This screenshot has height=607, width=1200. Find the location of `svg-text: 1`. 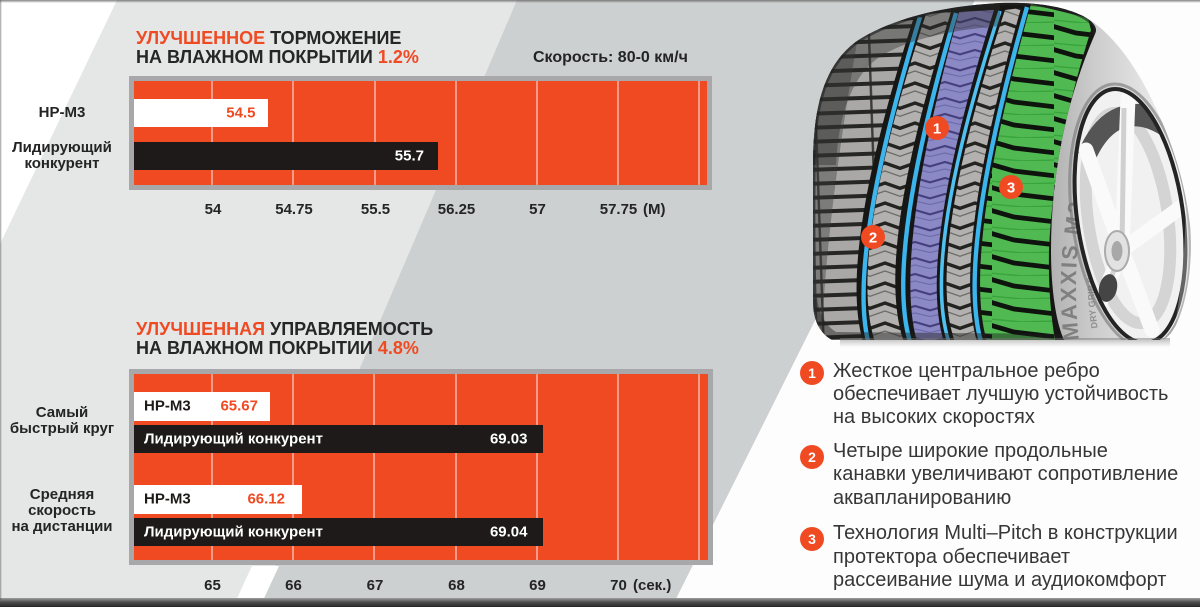

svg-text: 1 is located at coordinates (937, 129).